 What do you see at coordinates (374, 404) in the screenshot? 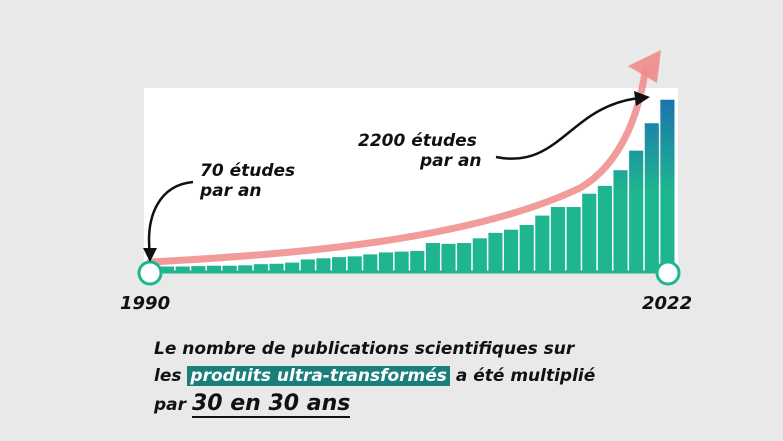
I see `caption-line-3: par 30 en 30 ans` at bounding box center [374, 404].